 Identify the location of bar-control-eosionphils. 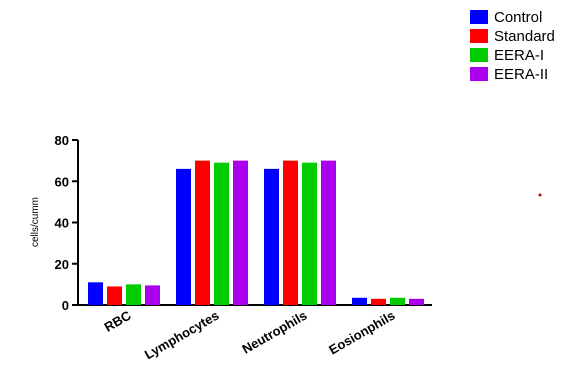
(359, 301).